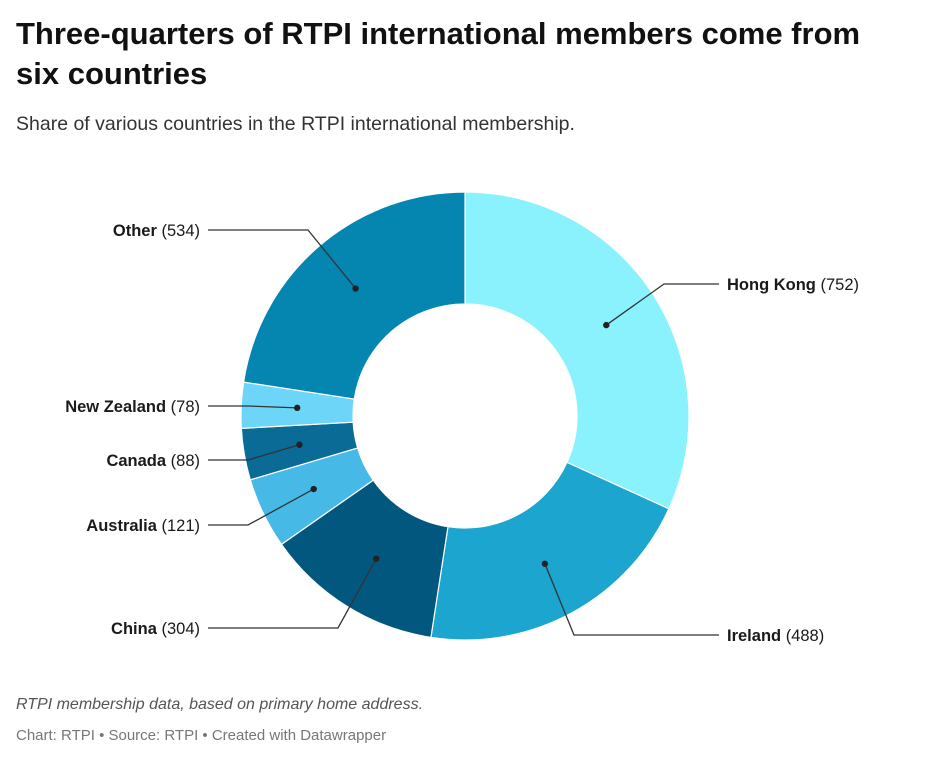 The image size is (928, 764). I want to click on label-australia: Australia (121), so click(143, 526).